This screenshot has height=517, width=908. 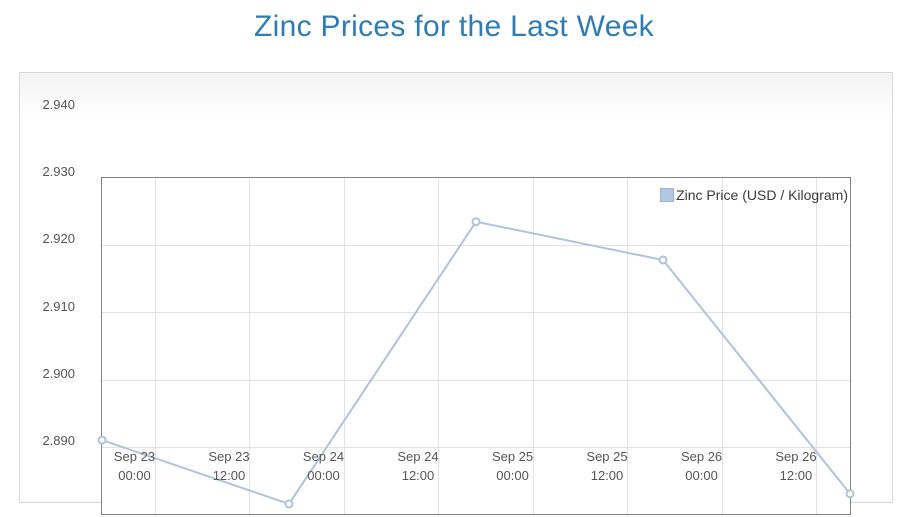 I want to click on page-title: Zinc Prices for the Last Week, so click(x=454, y=26).